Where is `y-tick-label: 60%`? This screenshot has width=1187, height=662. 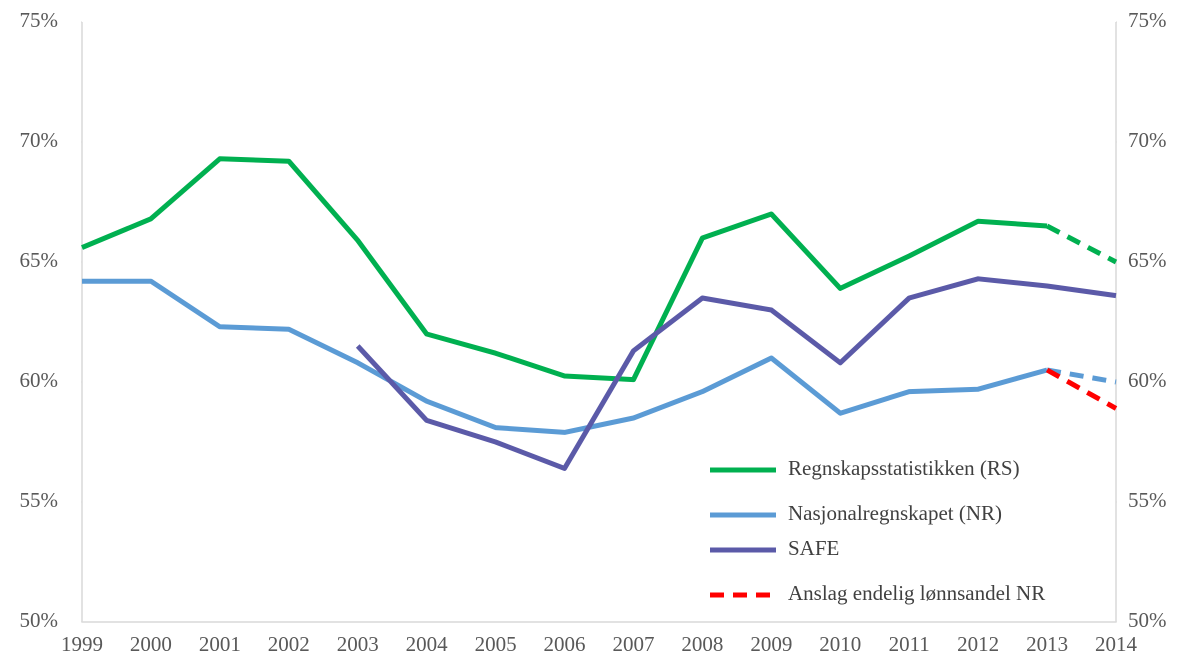 y-tick-label: 60% is located at coordinates (39, 380).